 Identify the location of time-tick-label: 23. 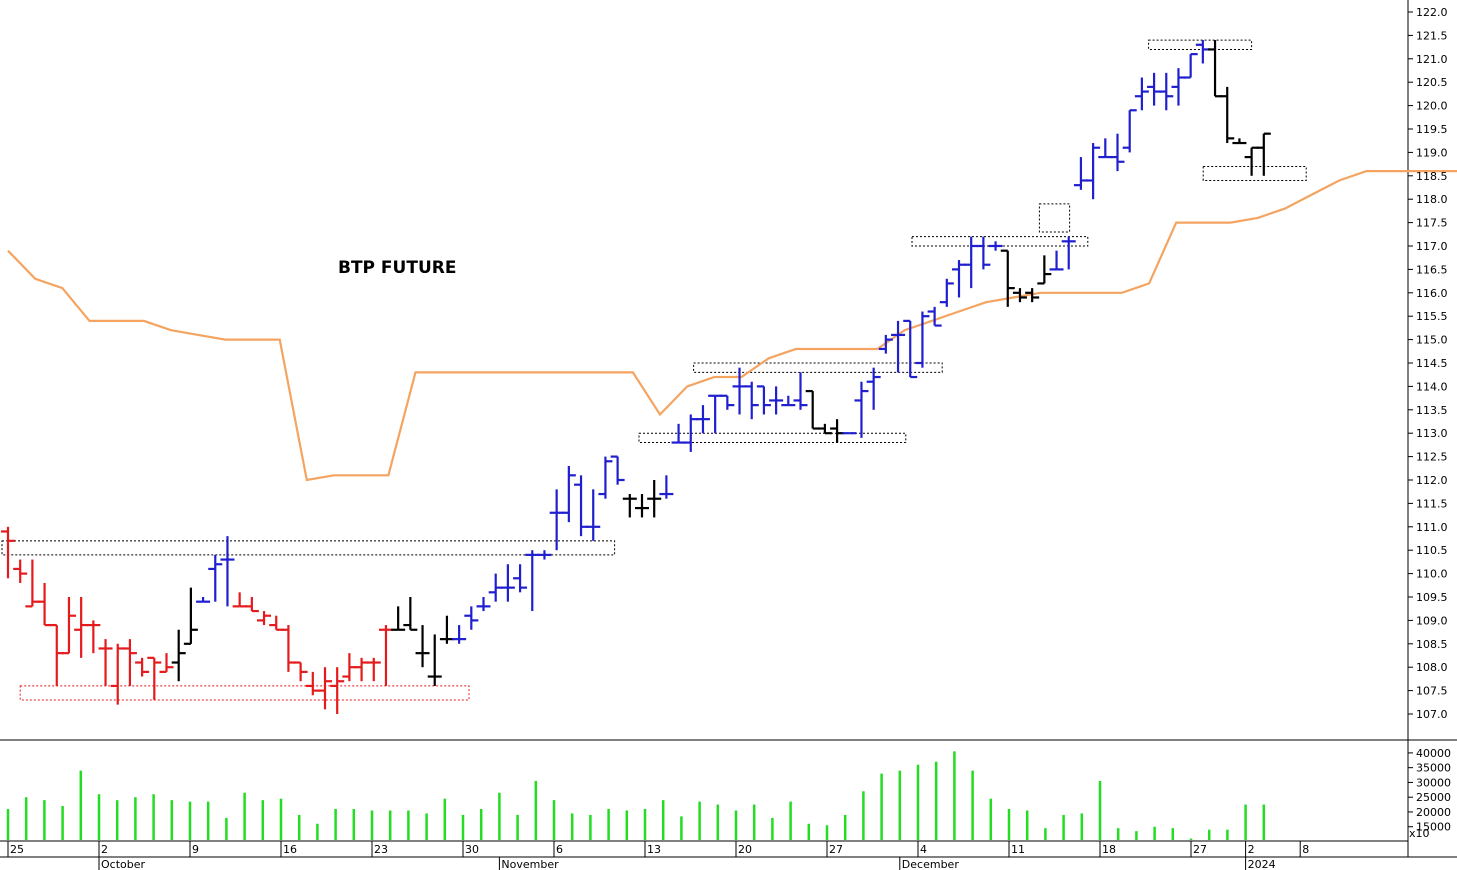
(381, 849).